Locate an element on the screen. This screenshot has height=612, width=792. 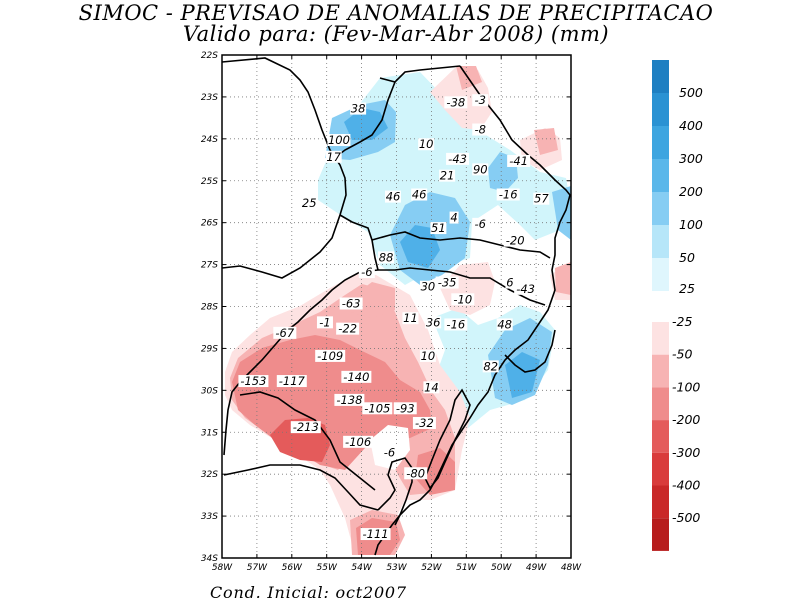
contour-label-text: -80 is located at coordinates (415, 473).